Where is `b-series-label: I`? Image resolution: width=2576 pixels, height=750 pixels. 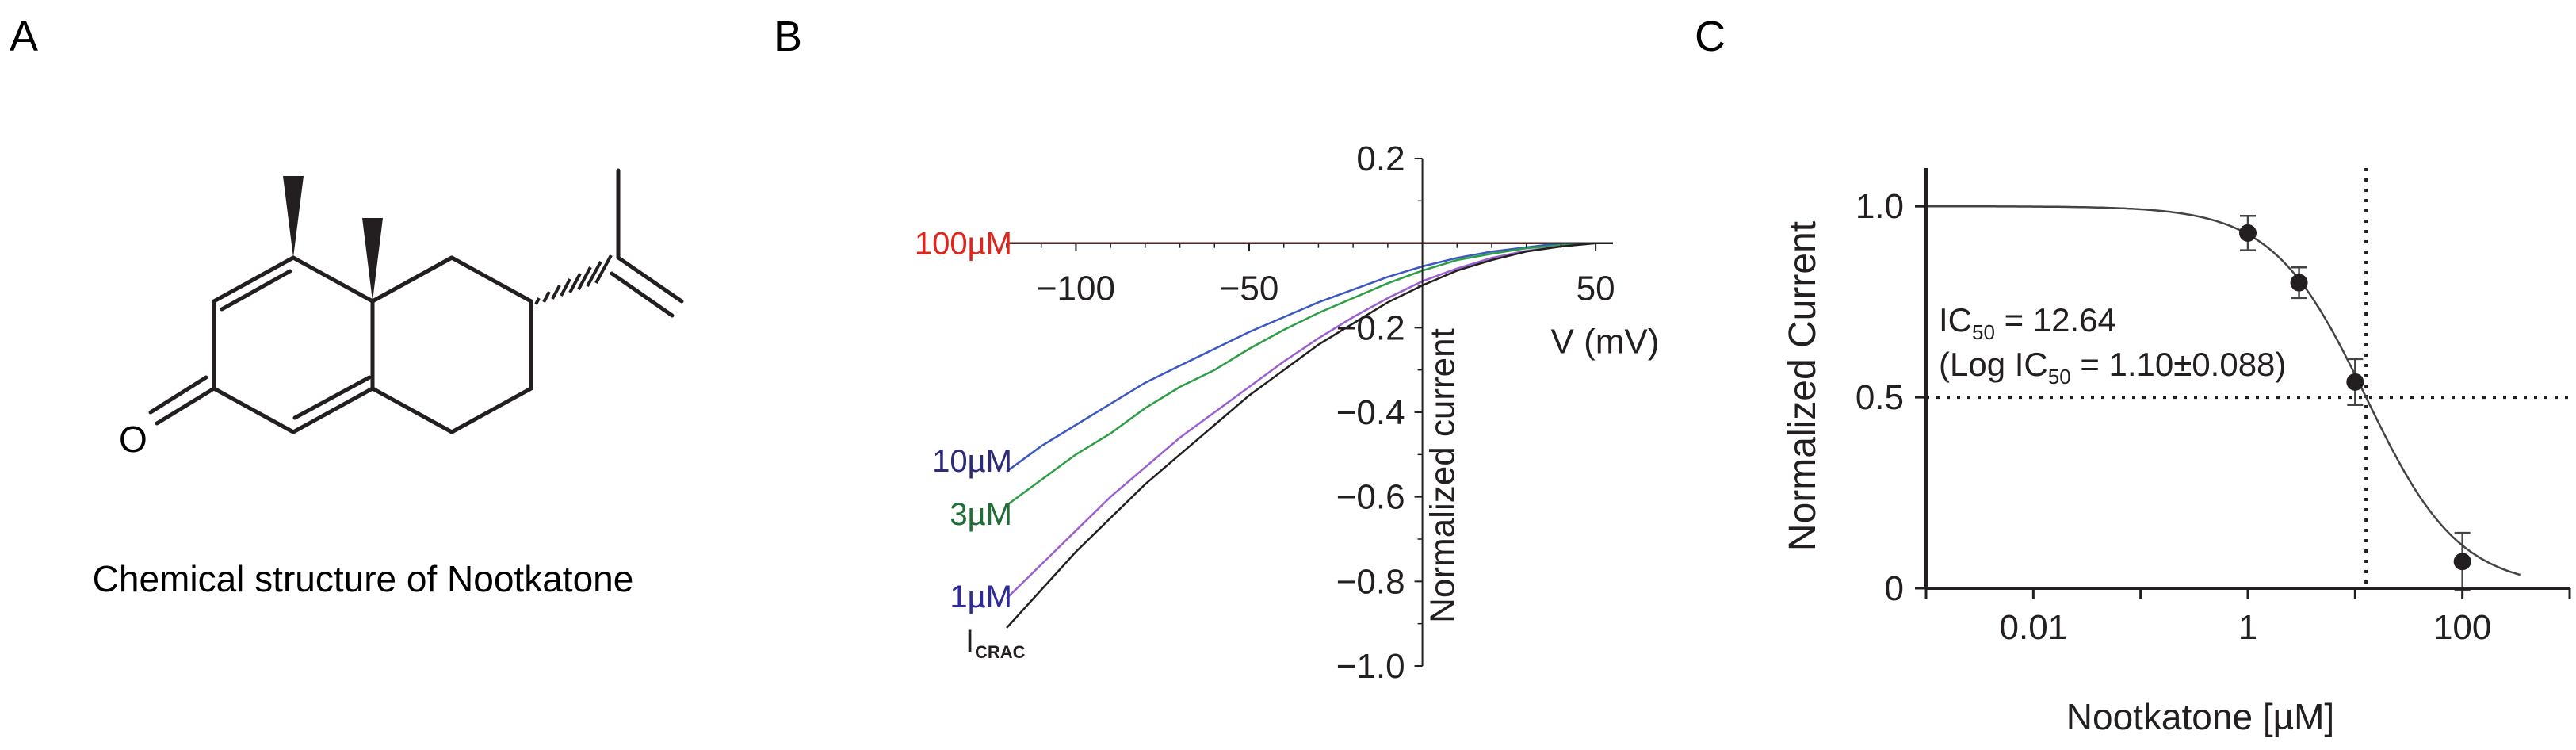
b-series-label: I is located at coordinates (969, 641).